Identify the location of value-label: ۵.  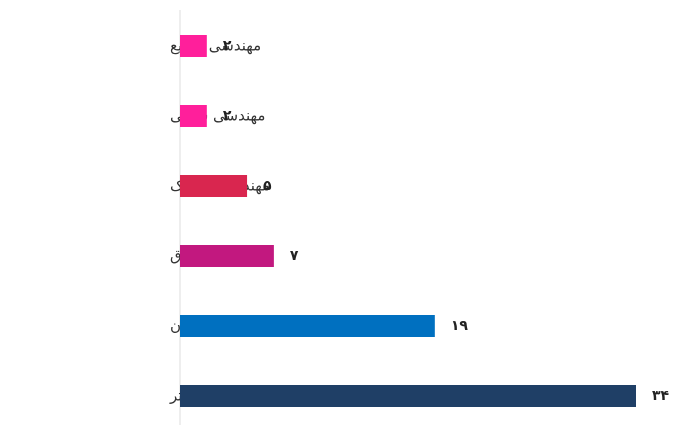
(267, 186).